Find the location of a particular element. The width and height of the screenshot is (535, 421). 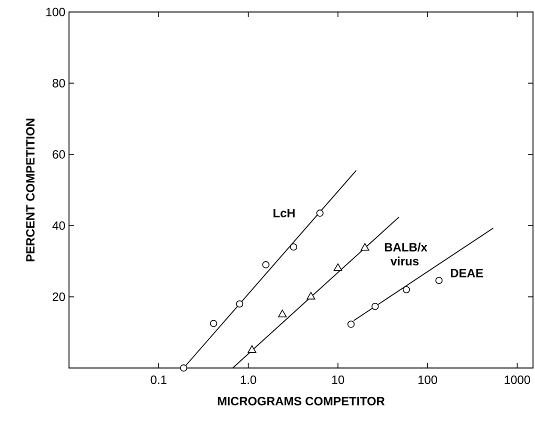

y-tick-label: 60 is located at coordinates (58, 154).